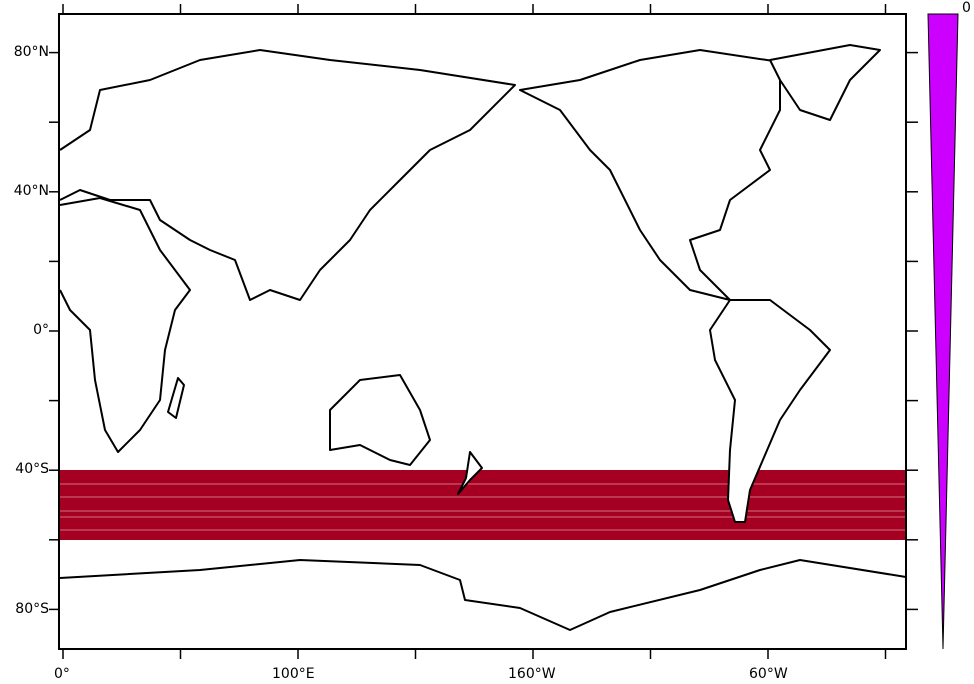  I want to click on band-lines, so click(483, 507).